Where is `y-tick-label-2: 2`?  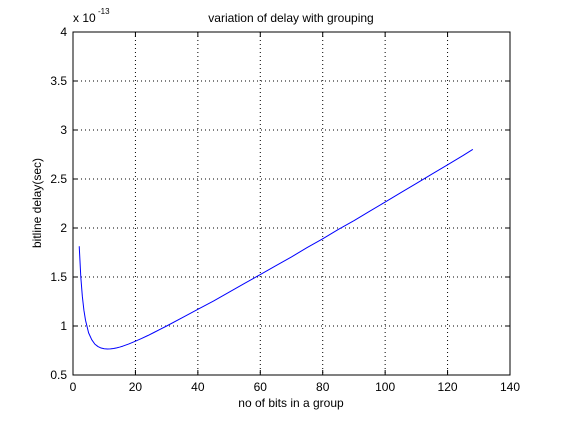 y-tick-label-2: 2 is located at coordinates (63, 228).